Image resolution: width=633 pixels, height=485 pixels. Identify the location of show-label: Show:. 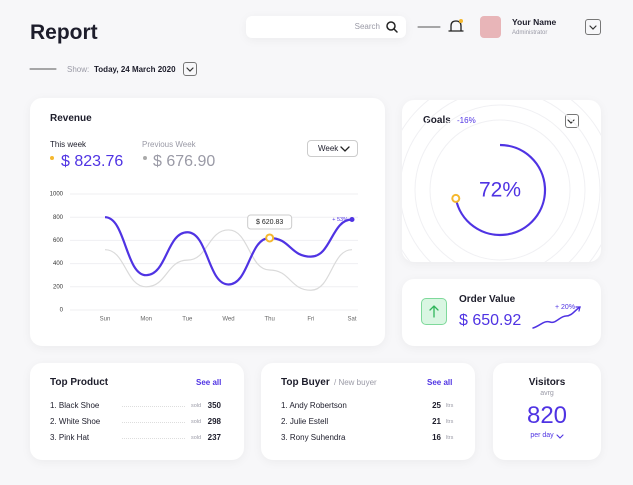
(78, 69).